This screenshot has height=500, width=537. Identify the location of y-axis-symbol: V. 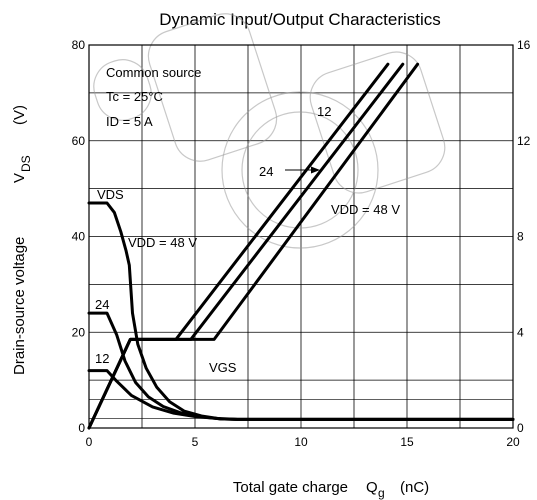
(19, 178).